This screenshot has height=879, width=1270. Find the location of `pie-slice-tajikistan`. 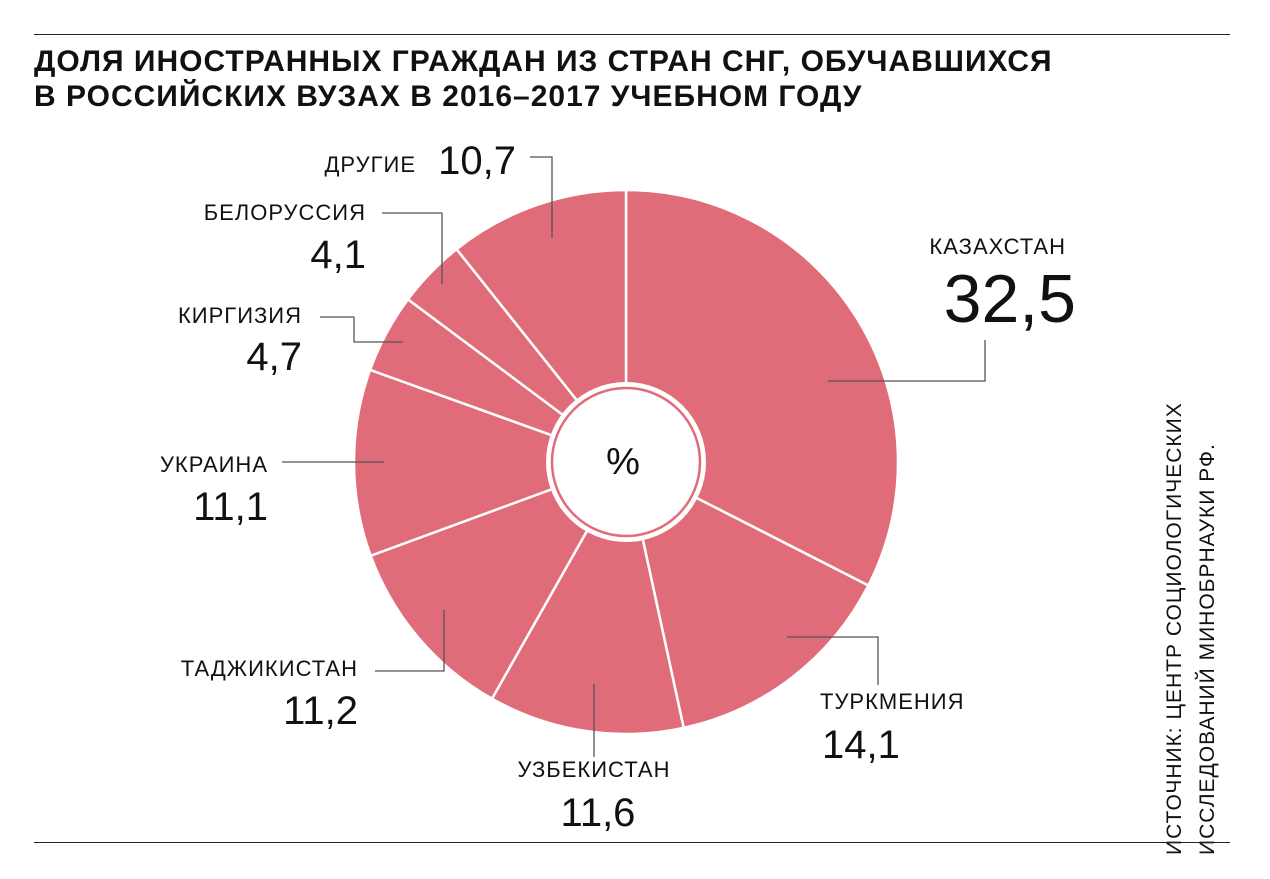

pie-slice-tajikistan is located at coordinates (498, 580).